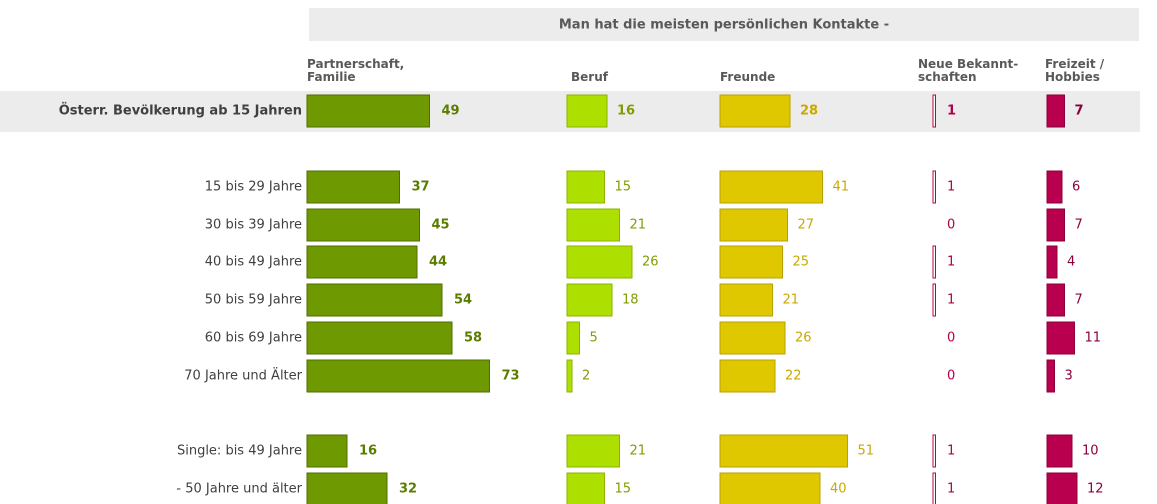  Describe the element at coordinates (239, 451) in the screenshot. I see `category-label: Single: bis 49 Jahre` at that location.